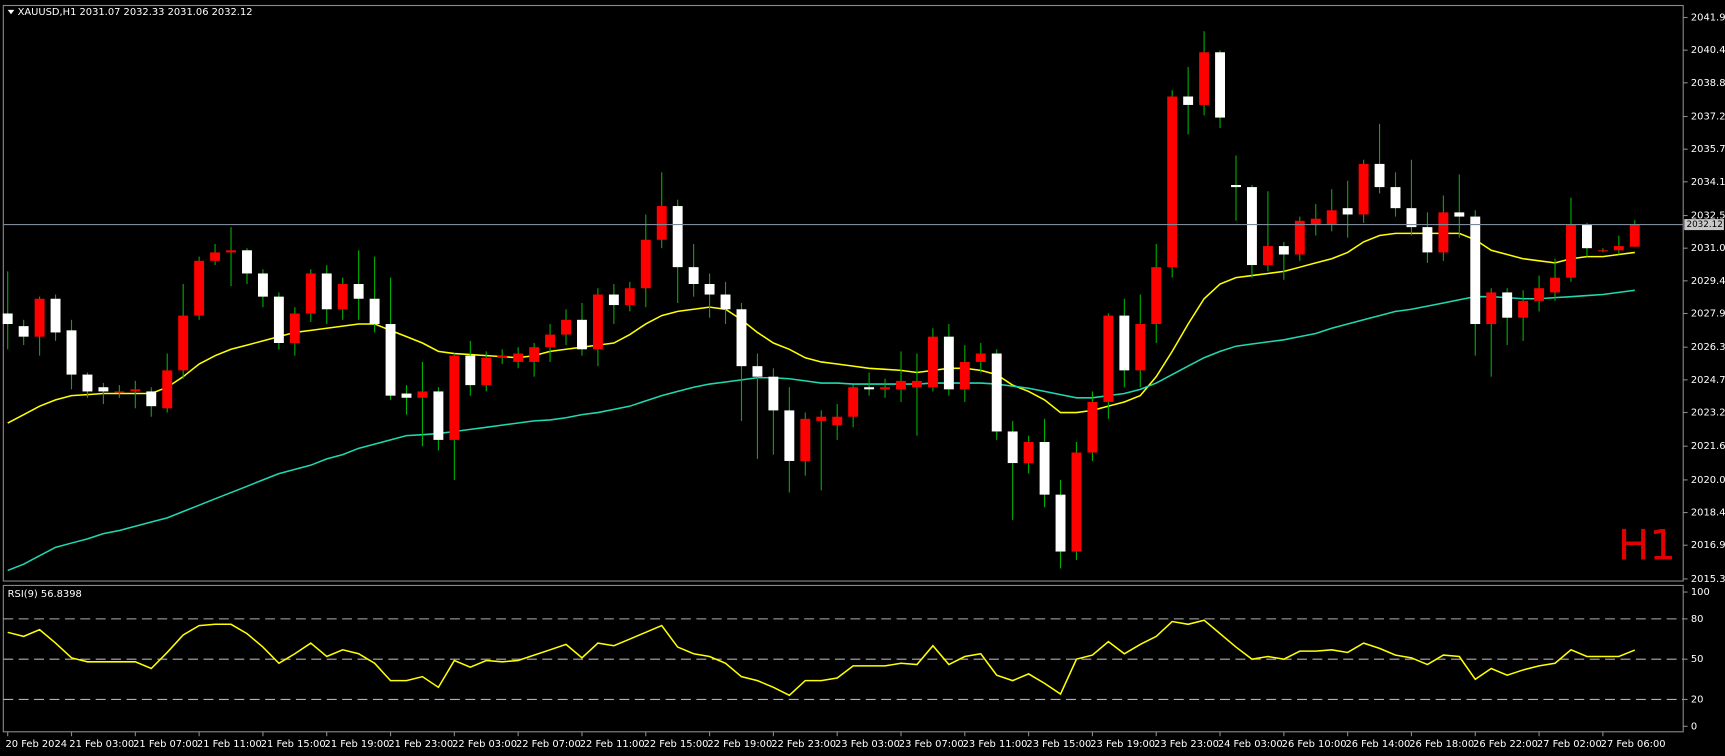 The width and height of the screenshot is (1725, 756). I want to click on x-tick-label: 24 Feb 03:00, so click(1250, 744).